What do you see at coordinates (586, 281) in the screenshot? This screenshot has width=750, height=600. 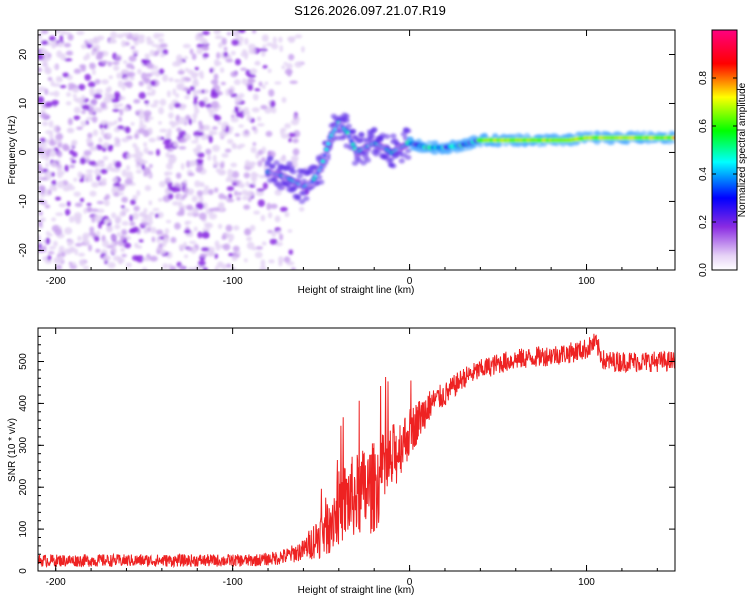 I see `heatmap-x-tick-label: 100` at bounding box center [586, 281].